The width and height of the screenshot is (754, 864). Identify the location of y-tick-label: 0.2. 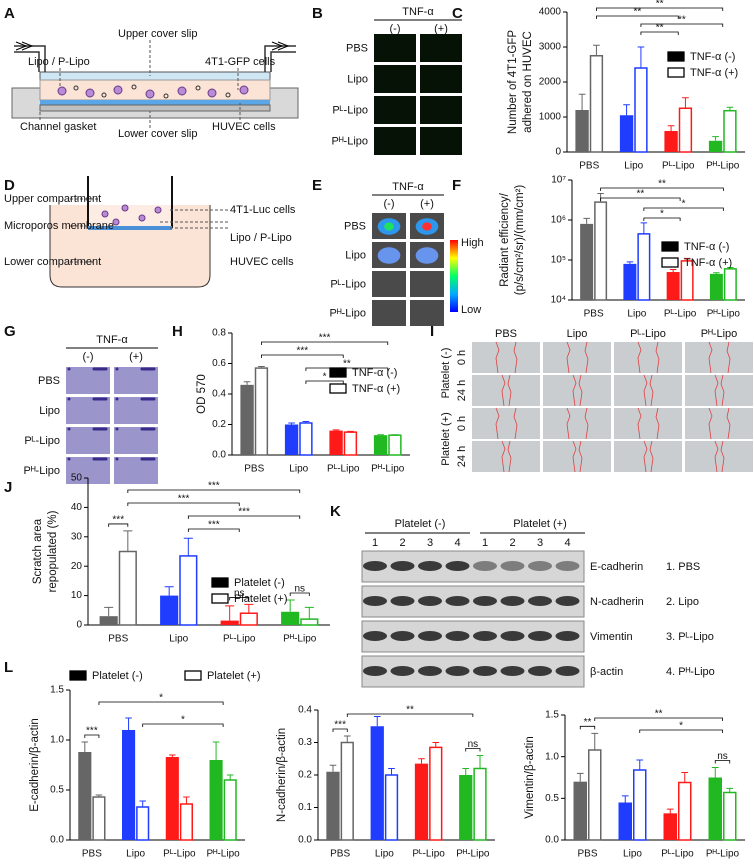
(305, 775).